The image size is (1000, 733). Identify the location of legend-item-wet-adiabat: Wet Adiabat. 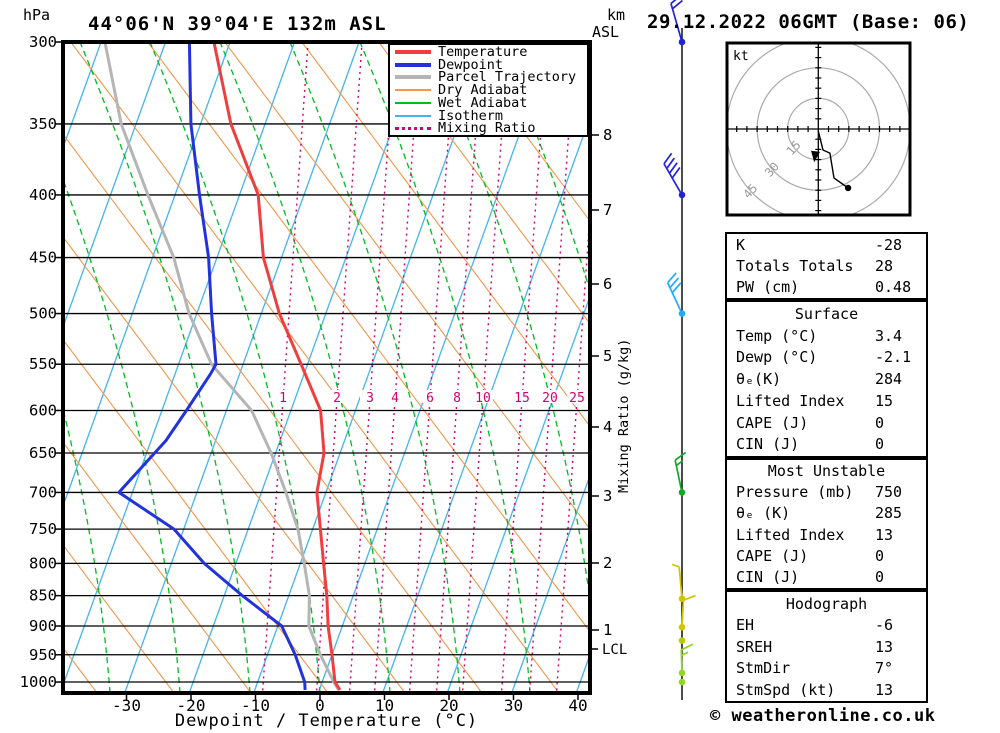
(488, 102).